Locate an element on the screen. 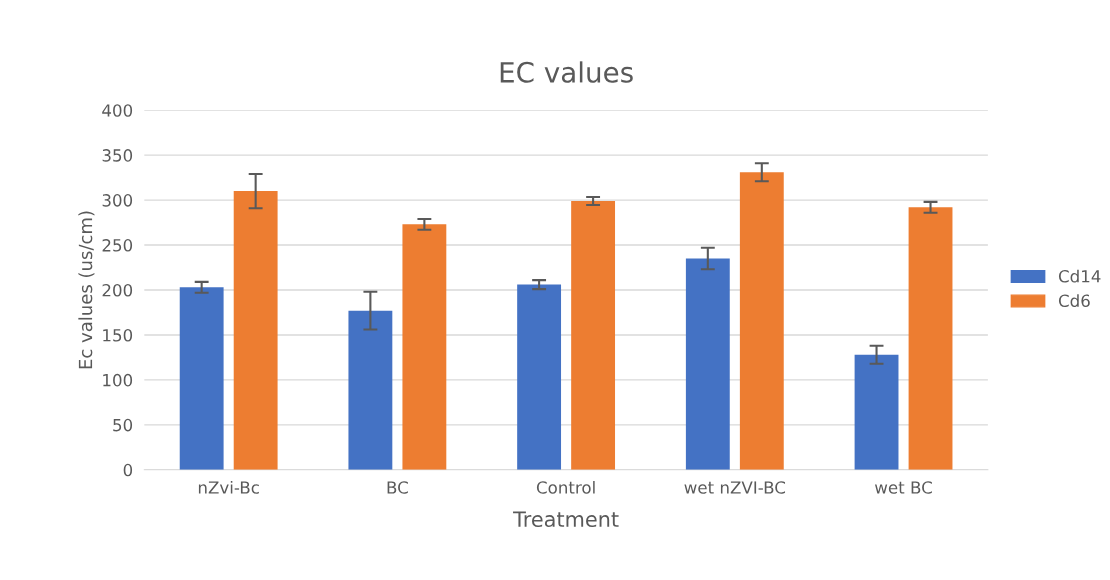  legend-label: Cd6 is located at coordinates (1074, 301).